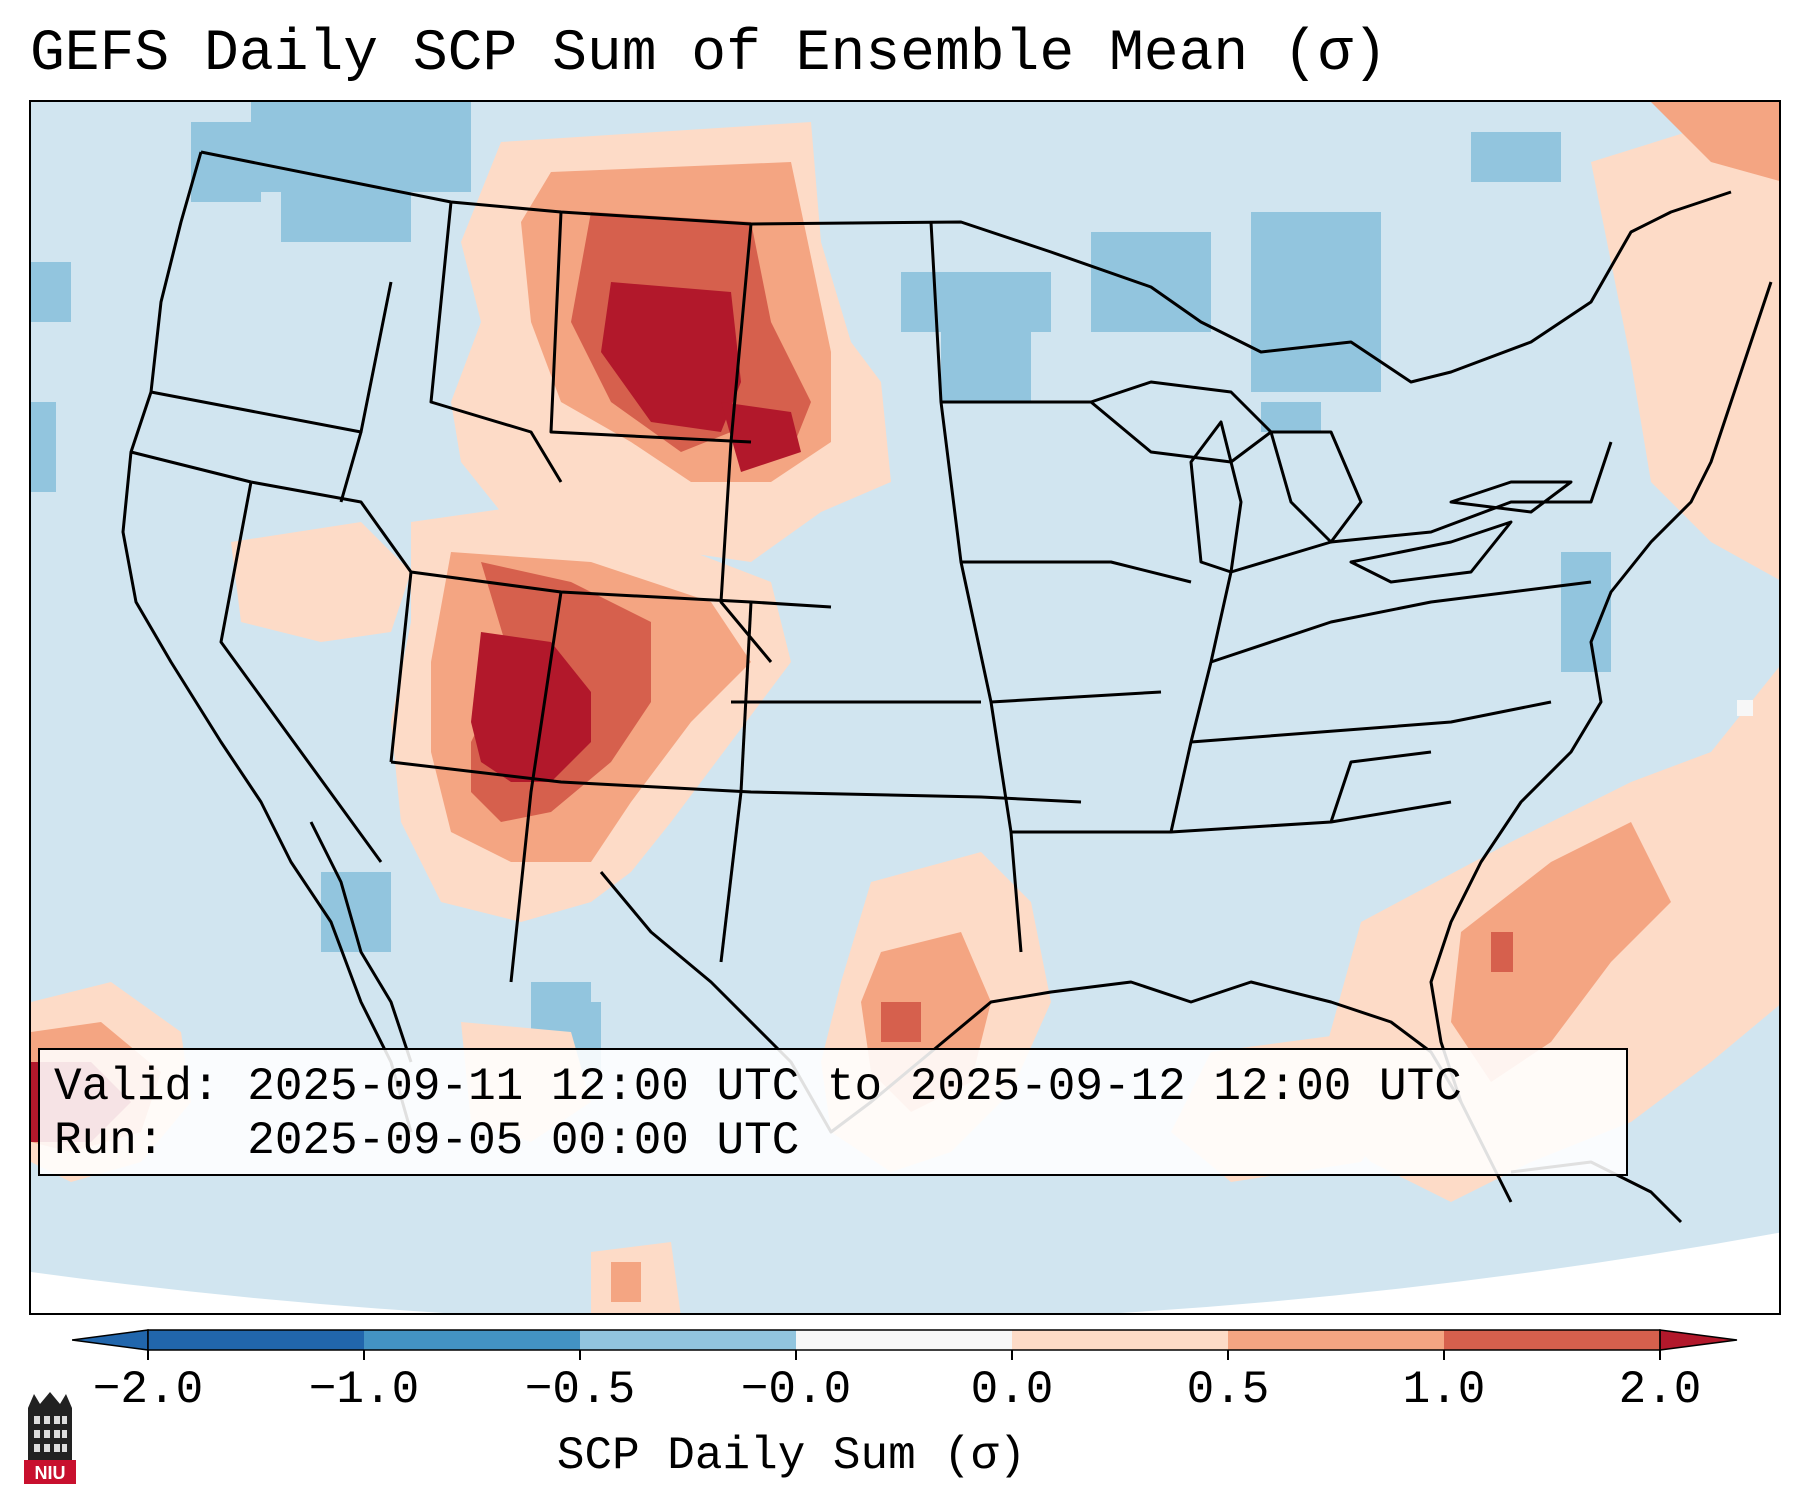 Image resolution: width=1803 pixels, height=1506 pixels. Describe the element at coordinates (364, 1390) in the screenshot. I see `colorbar-tick-label: −1.0` at that location.